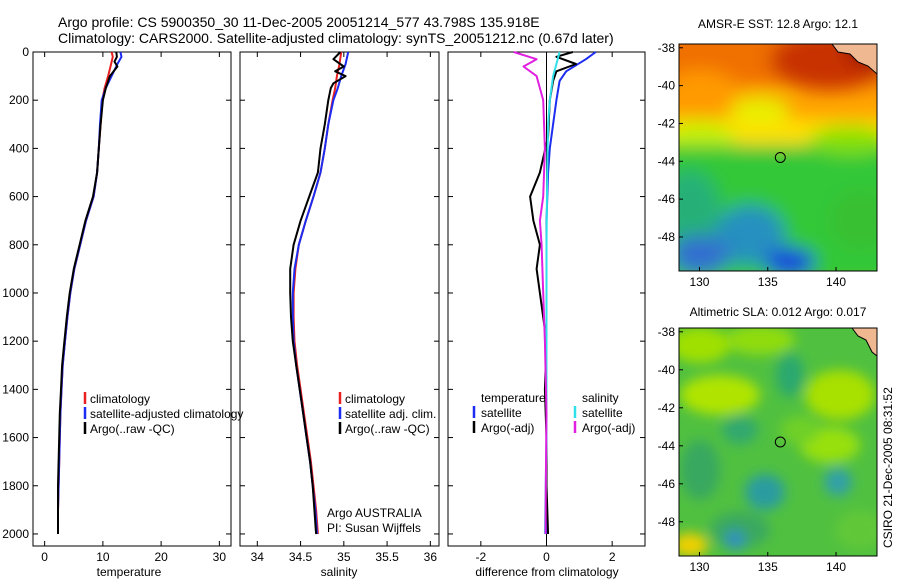 The width and height of the screenshot is (900, 580). I want to click on difference-xlabel: difference from climatology, so click(546, 572).